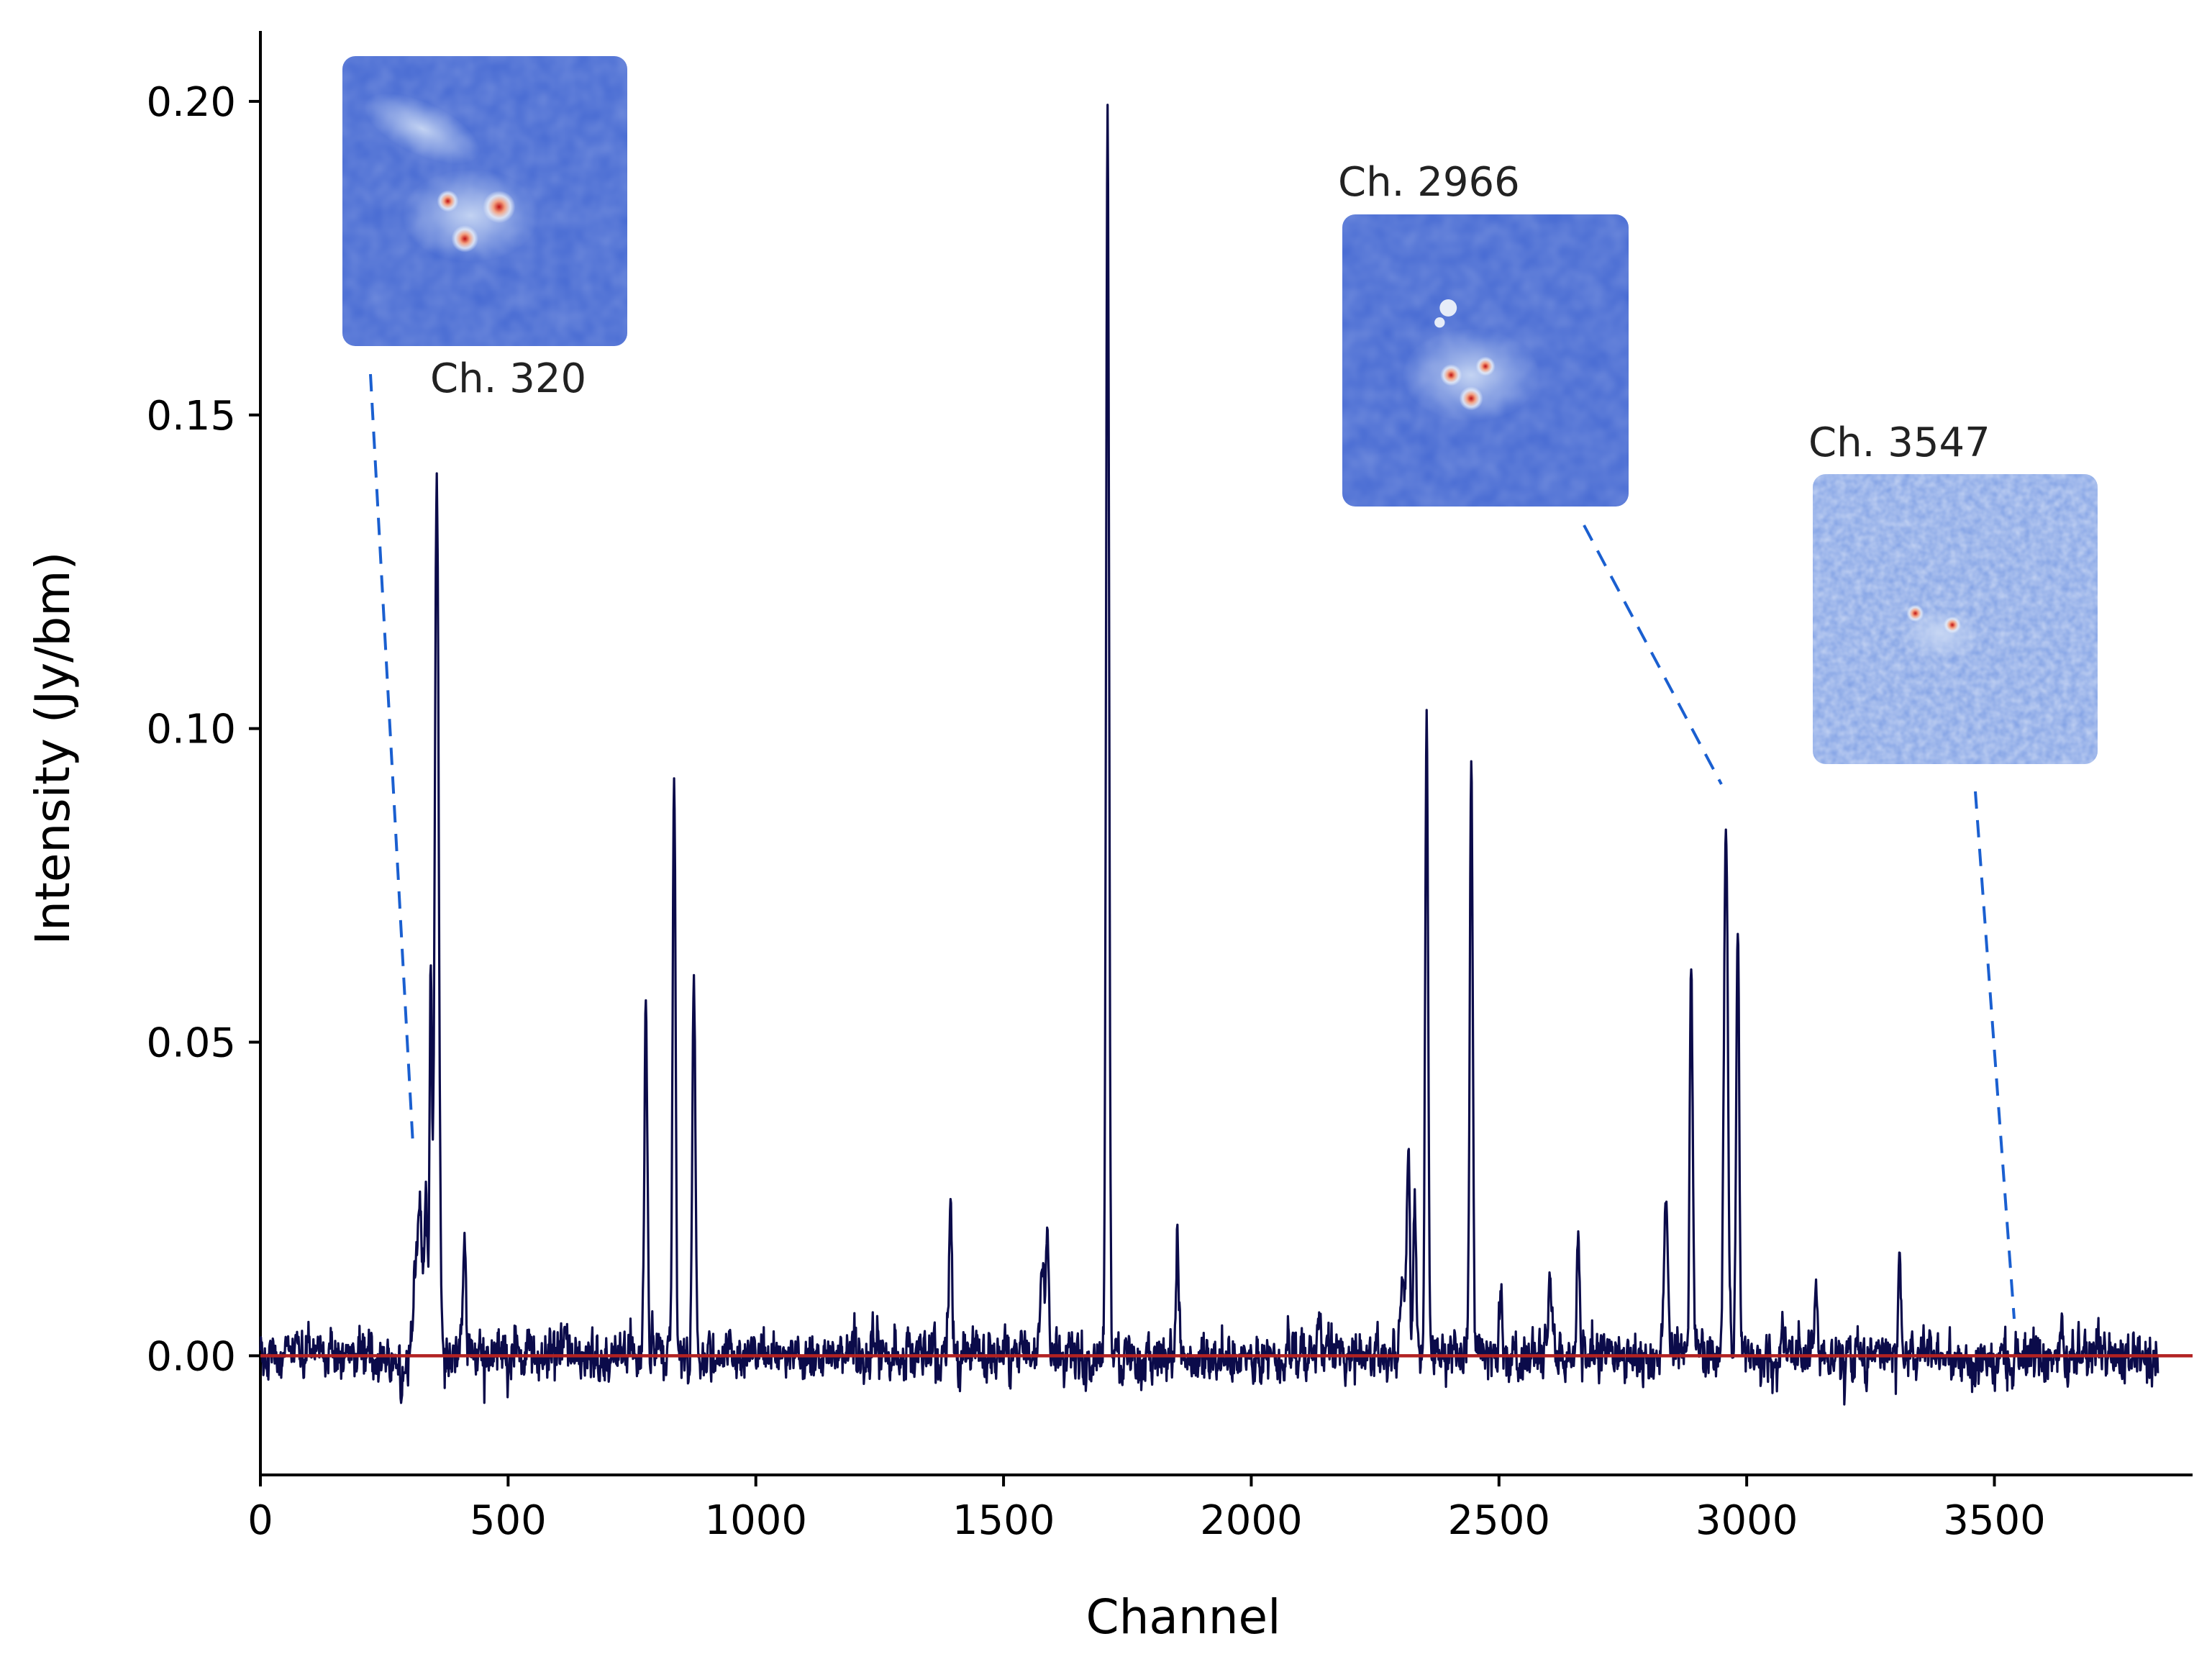 The width and height of the screenshot is (2212, 1662). I want to click on x-tick-label: 3000, so click(1747, 1520).